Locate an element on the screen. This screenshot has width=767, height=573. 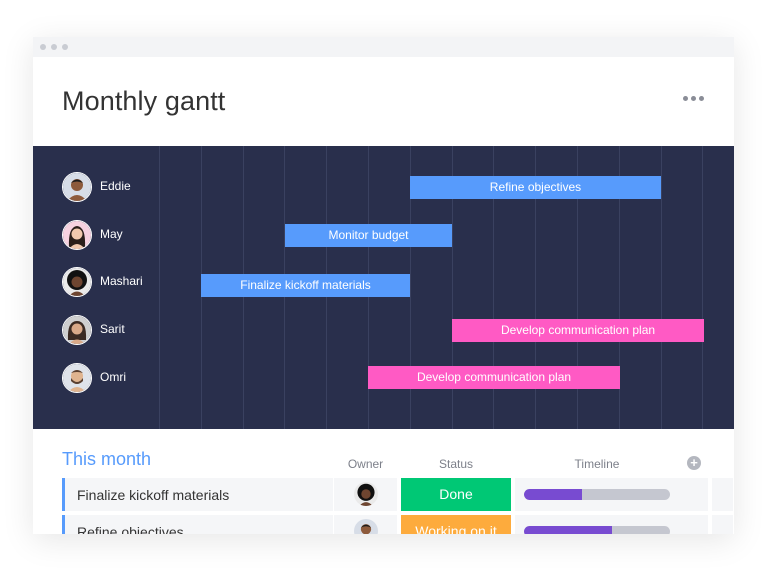
person-name: Omri is located at coordinates (113, 377).